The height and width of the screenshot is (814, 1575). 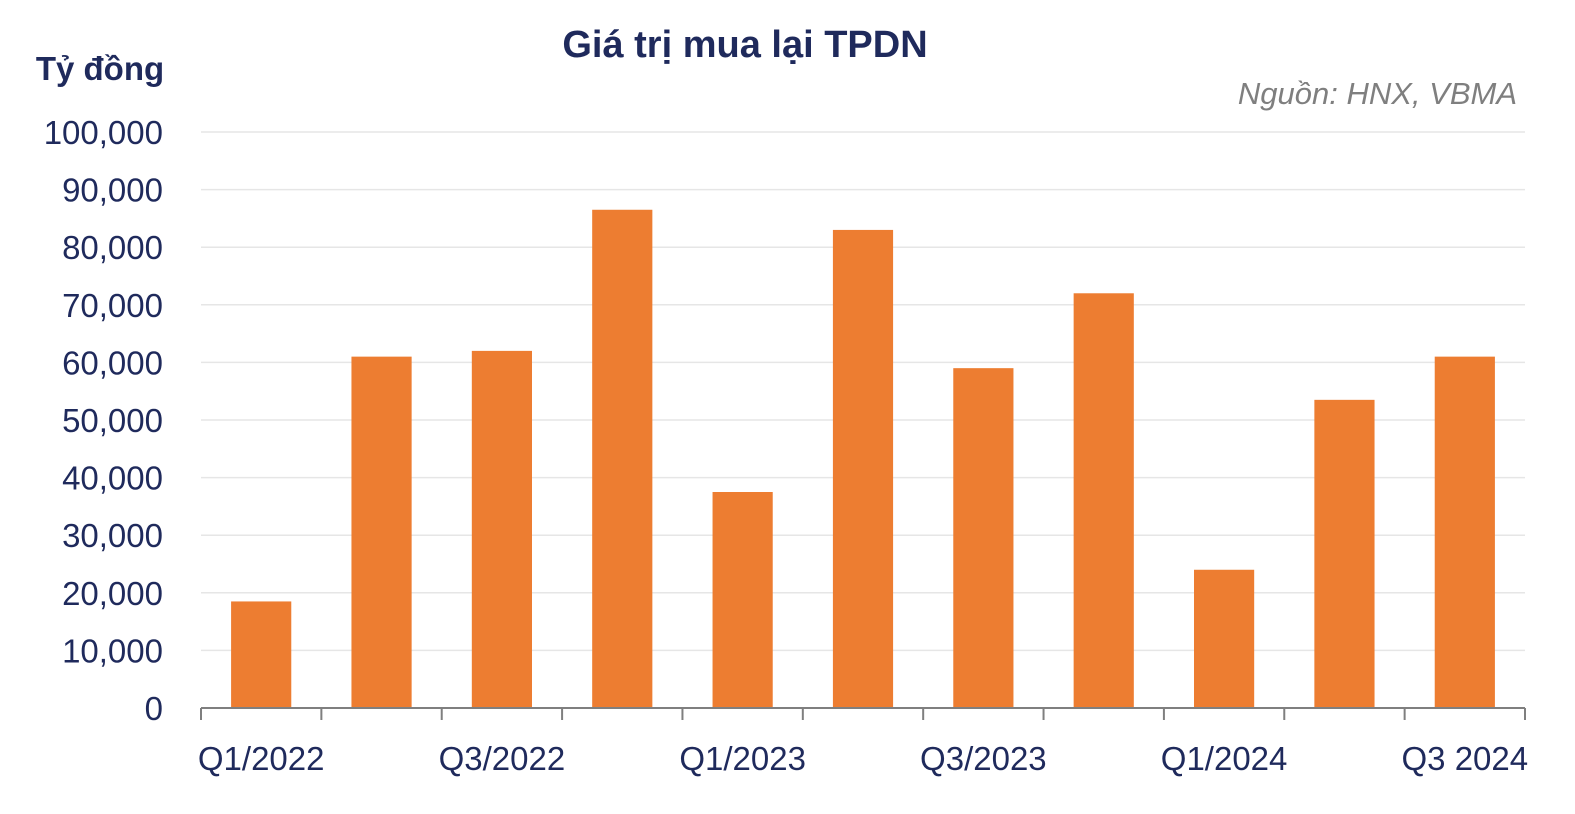 I want to click on y-tick-label: 40,000, so click(x=112, y=478).